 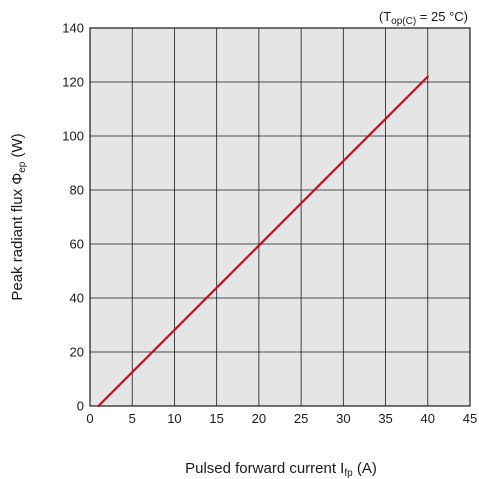 What do you see at coordinates (174, 418) in the screenshot?
I see `x-tick-label: 10` at bounding box center [174, 418].